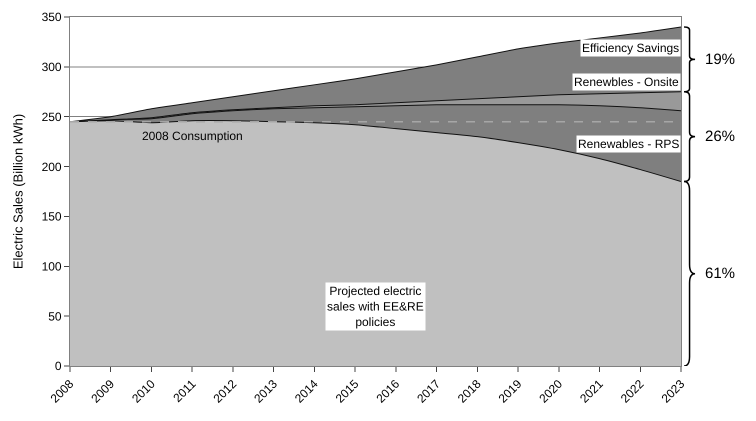 The image size is (756, 421). What do you see at coordinates (52, 117) in the screenshot?
I see `y-tick-label: 250` at bounding box center [52, 117].